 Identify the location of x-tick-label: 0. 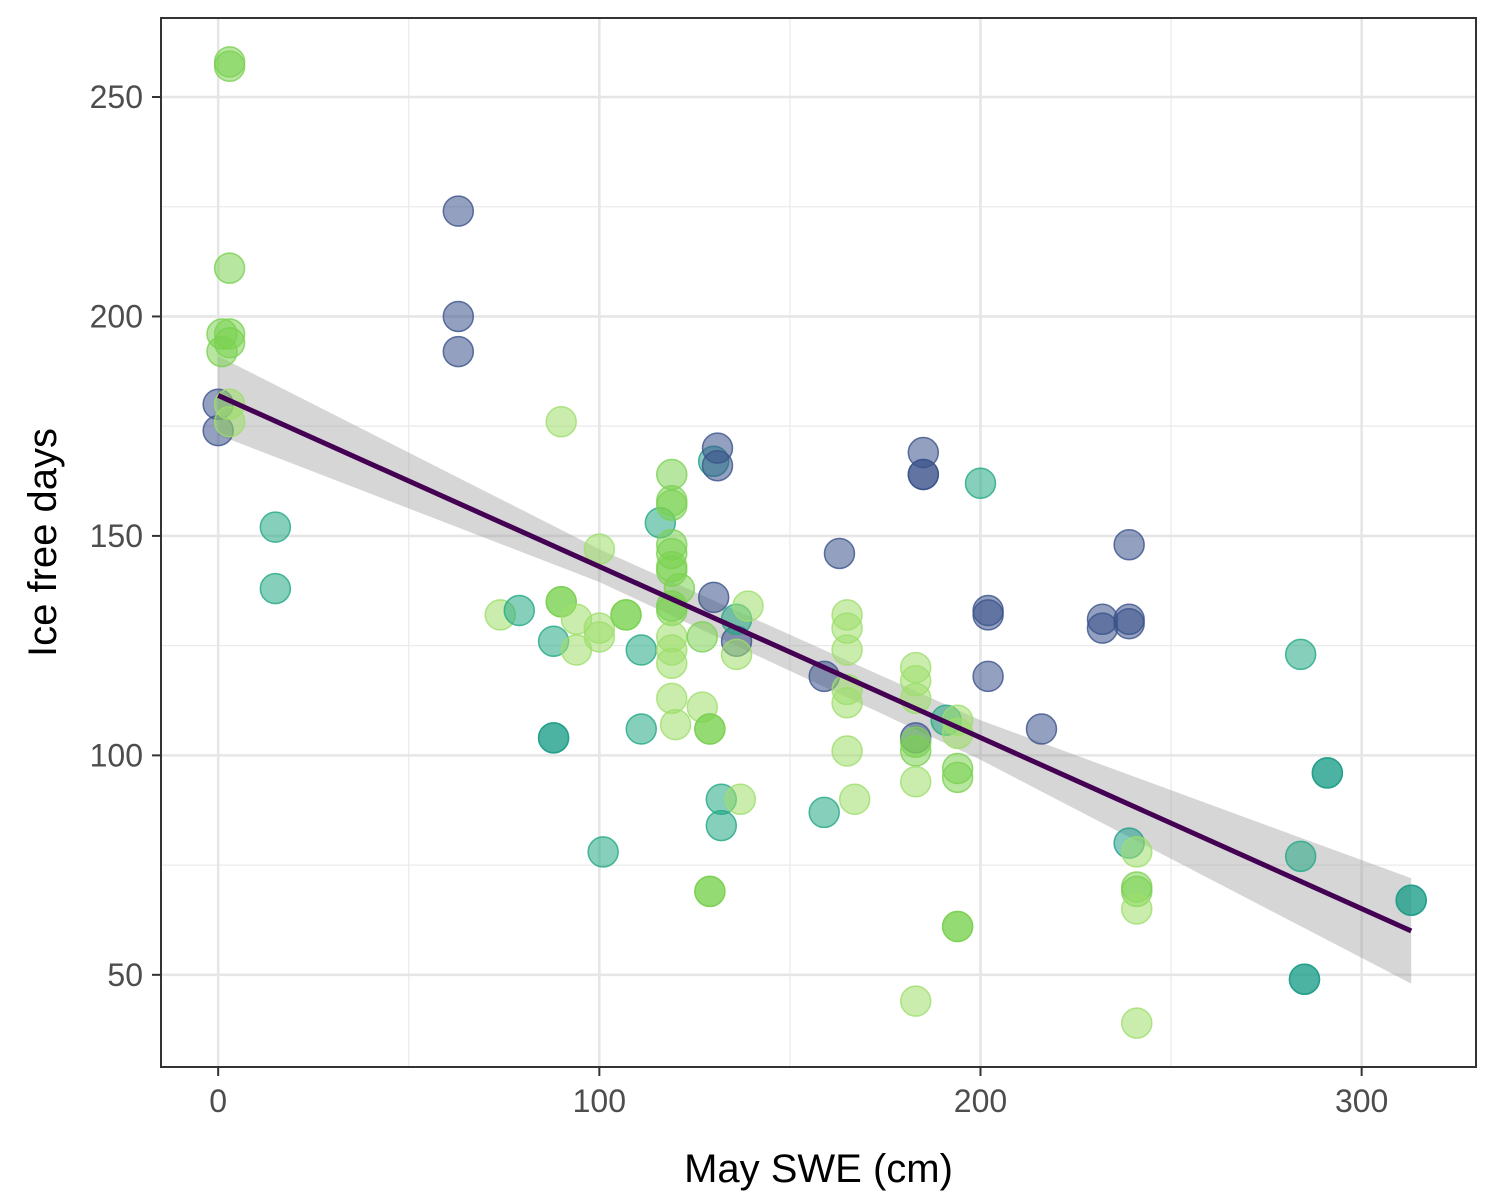
(218, 1101).